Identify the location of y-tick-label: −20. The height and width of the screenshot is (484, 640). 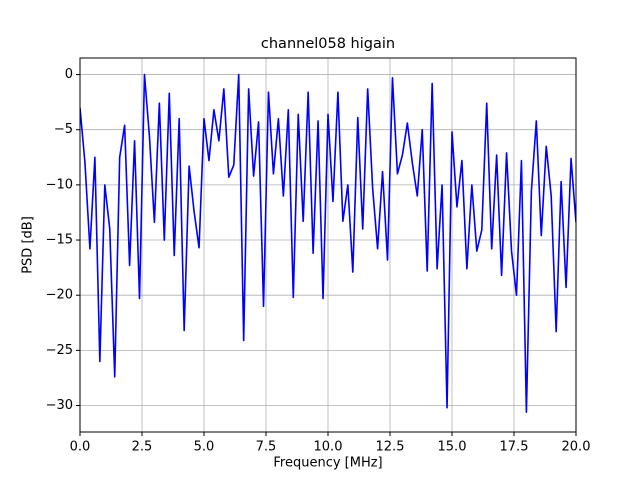
(59, 295).